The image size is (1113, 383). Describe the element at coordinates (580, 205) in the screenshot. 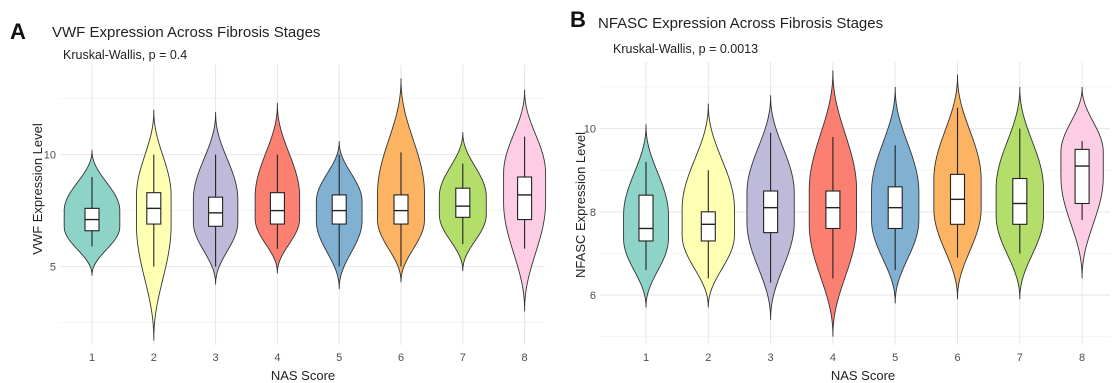

I see `y-axis-title: NFASC Expression Level` at that location.